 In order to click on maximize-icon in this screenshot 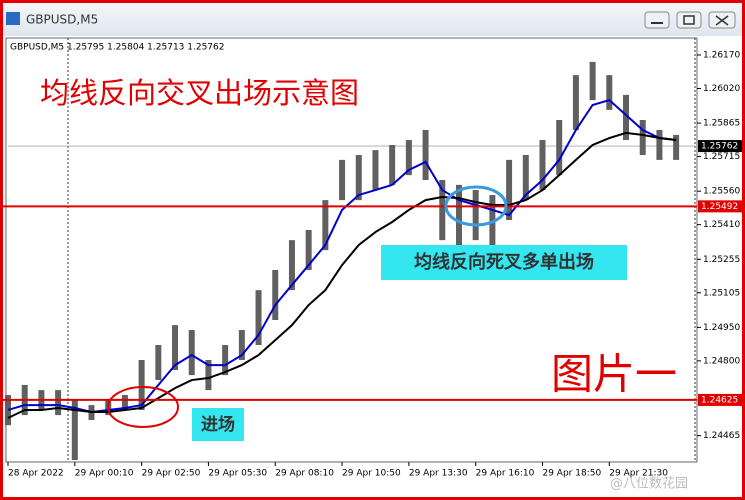, I will do `click(689, 20)`.